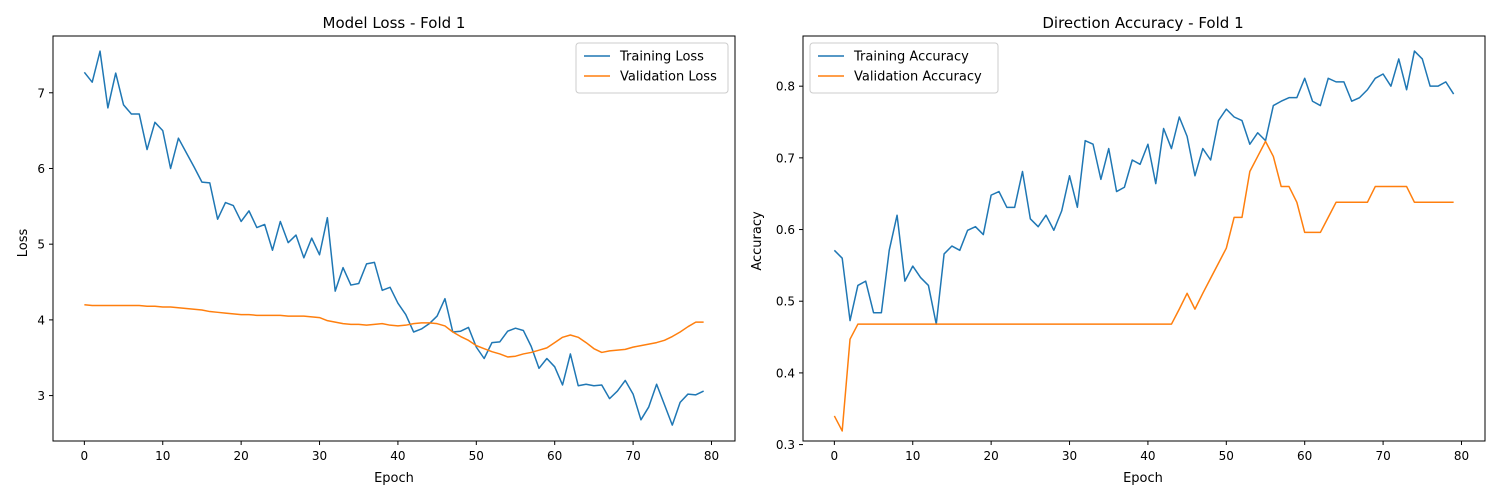 This screenshot has height=500, width=1500. I want to click on loss-chart-legend-label: Validation Loss, so click(668, 77).